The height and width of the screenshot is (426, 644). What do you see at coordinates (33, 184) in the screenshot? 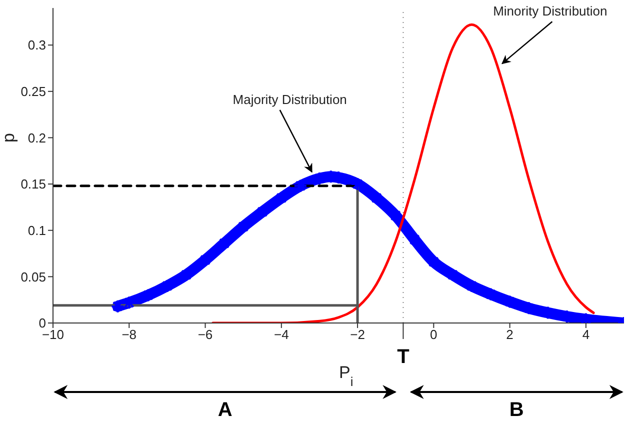
I see `y-tick-label: 0.15` at bounding box center [33, 184].